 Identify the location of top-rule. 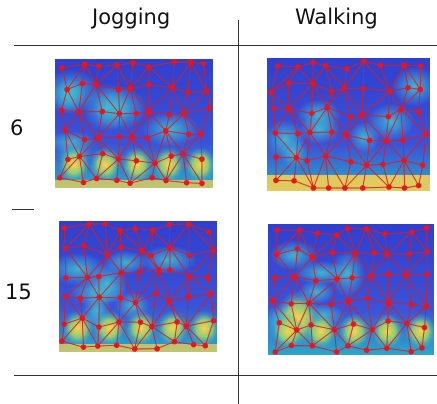
(225, 45).